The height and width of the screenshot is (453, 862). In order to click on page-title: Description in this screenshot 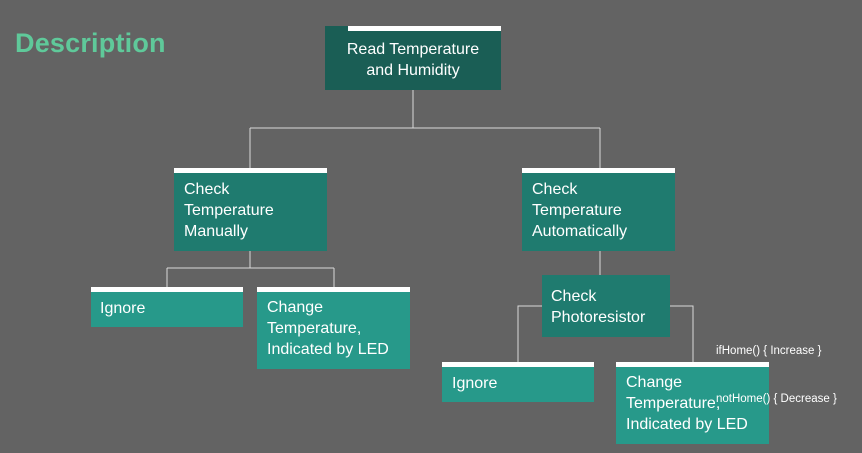, I will do `click(90, 43)`.